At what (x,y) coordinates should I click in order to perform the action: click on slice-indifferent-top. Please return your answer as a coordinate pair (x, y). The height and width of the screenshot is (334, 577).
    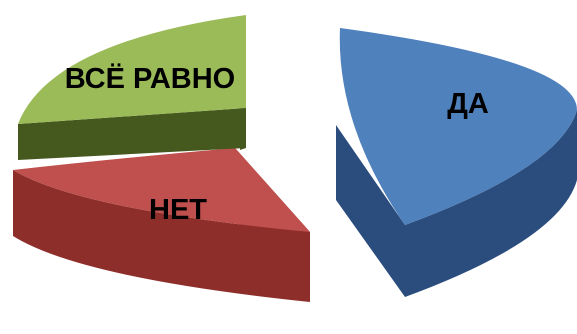
    Looking at the image, I should click on (132, 69).